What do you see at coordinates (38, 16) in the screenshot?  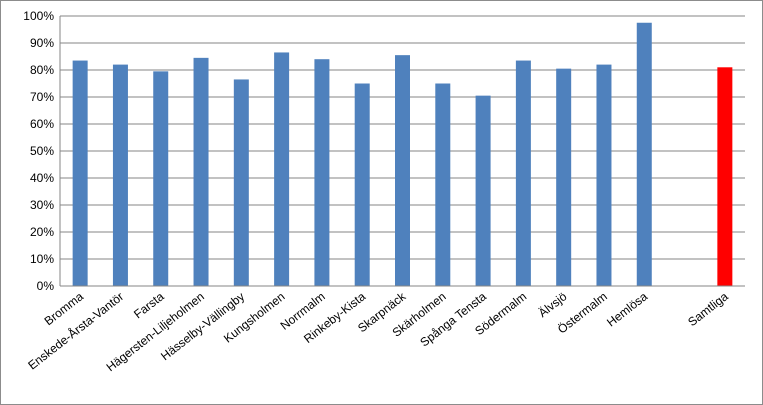 I see `y-tick-label: 100%` at bounding box center [38, 16].